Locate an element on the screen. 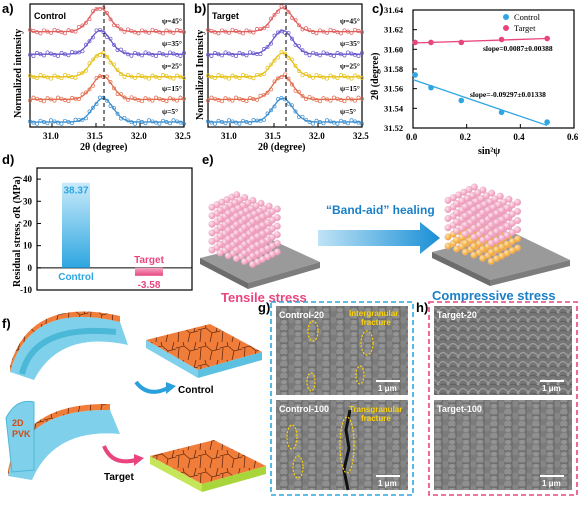 The image size is (583, 505). x-tick-label: 0.0 is located at coordinates (412, 137).